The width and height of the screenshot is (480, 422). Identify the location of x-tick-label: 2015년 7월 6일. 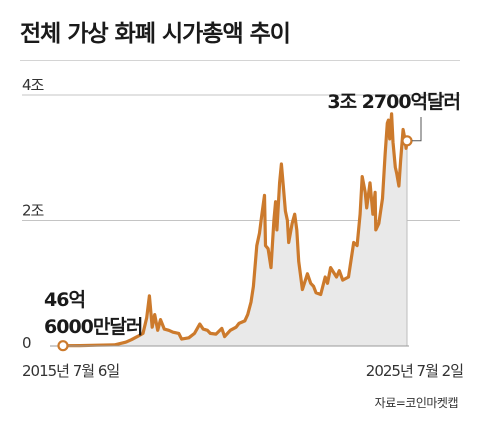
(70, 371).